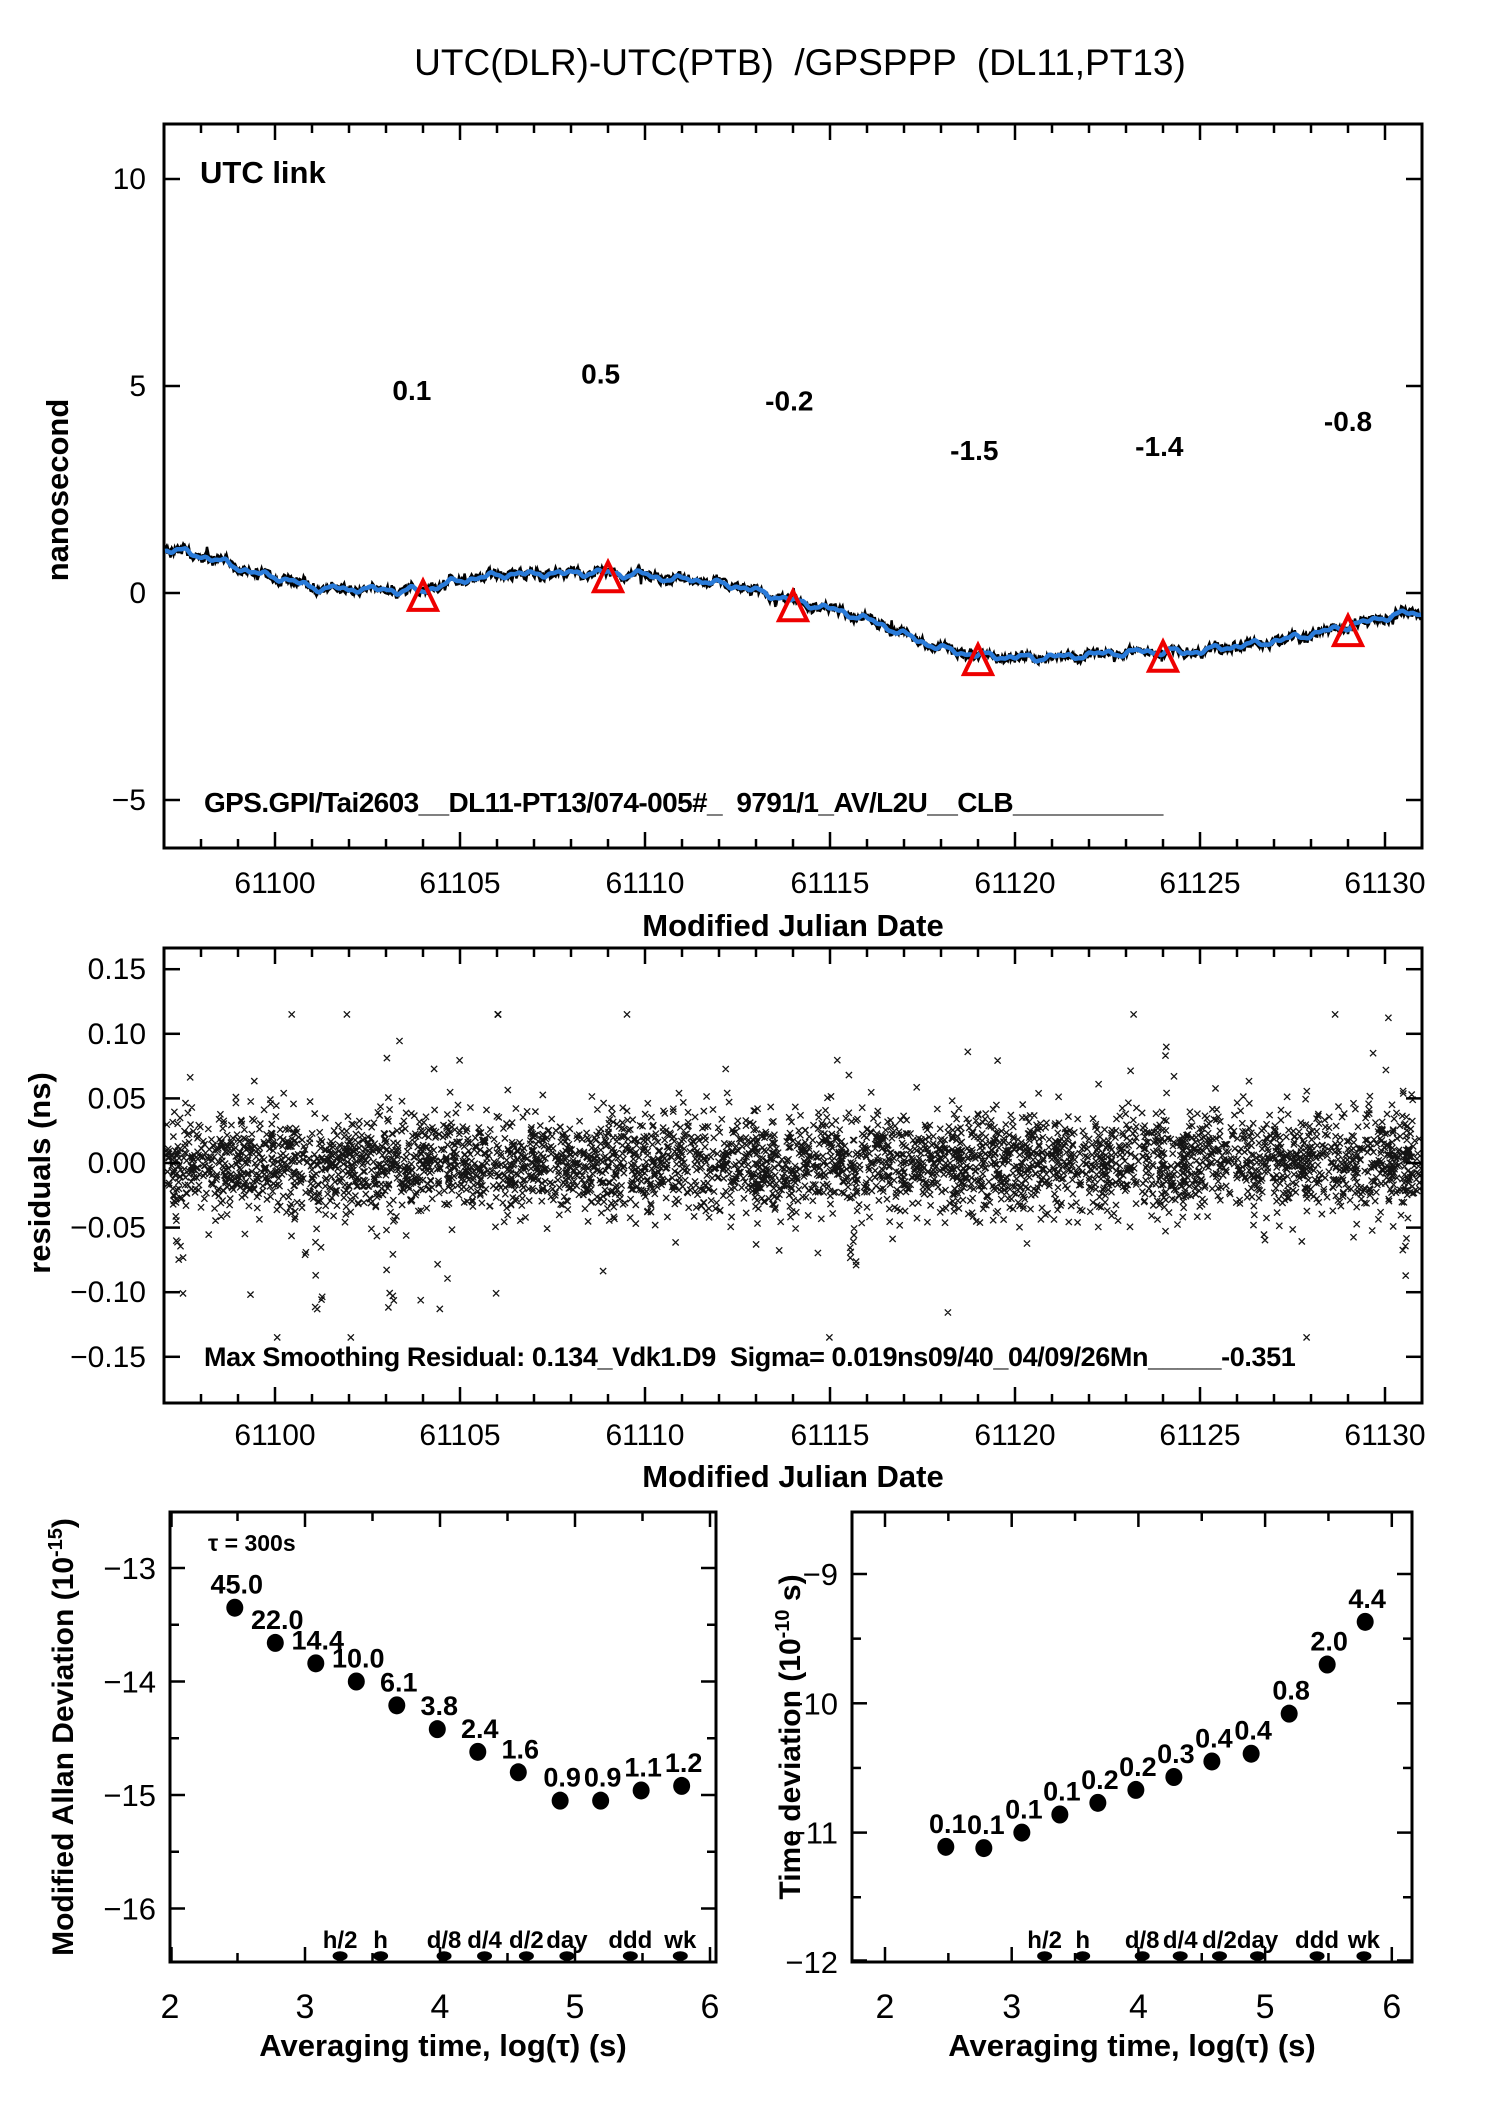 The image size is (1488, 2110). I want to click on y-tick-label: 10, so click(129, 179).